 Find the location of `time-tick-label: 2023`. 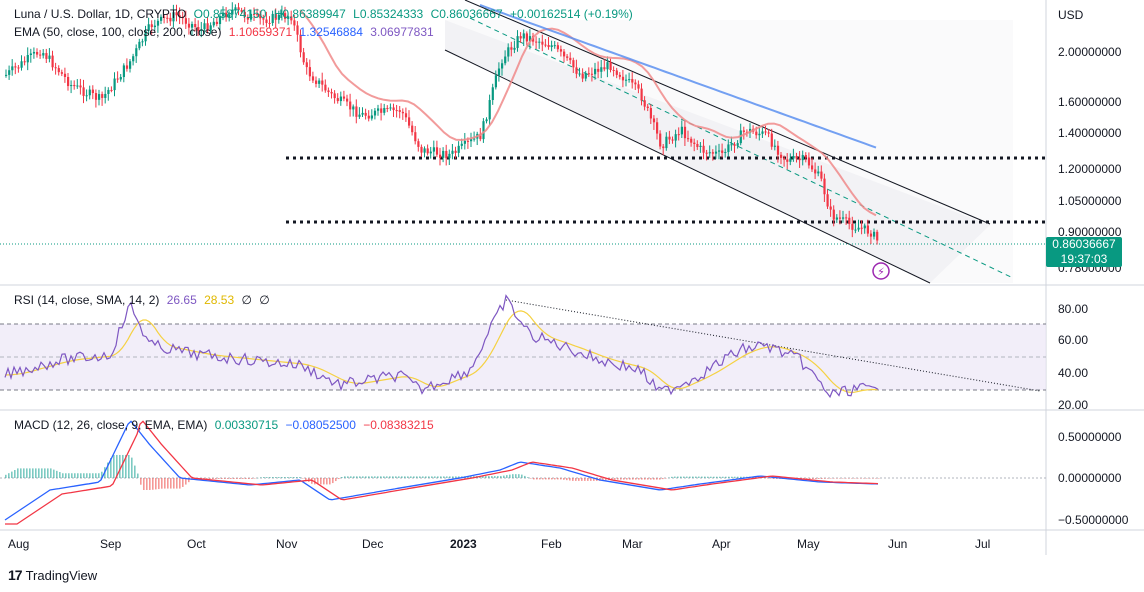

time-tick-label: 2023 is located at coordinates (463, 544).